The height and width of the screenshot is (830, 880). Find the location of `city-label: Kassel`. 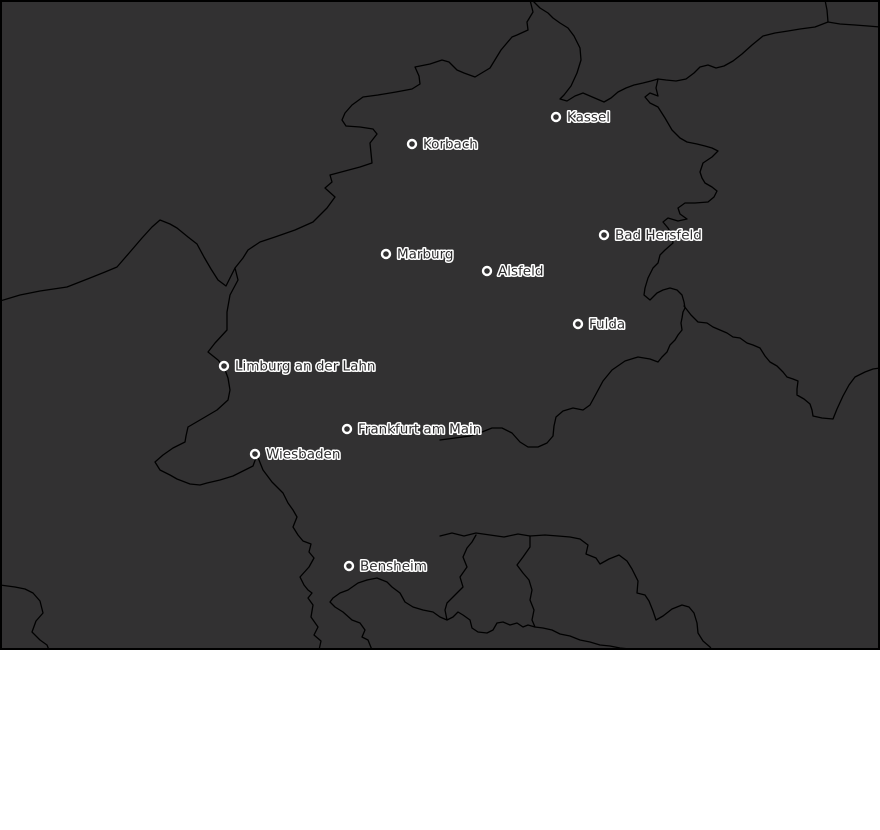

city-label: Kassel is located at coordinates (588, 118).